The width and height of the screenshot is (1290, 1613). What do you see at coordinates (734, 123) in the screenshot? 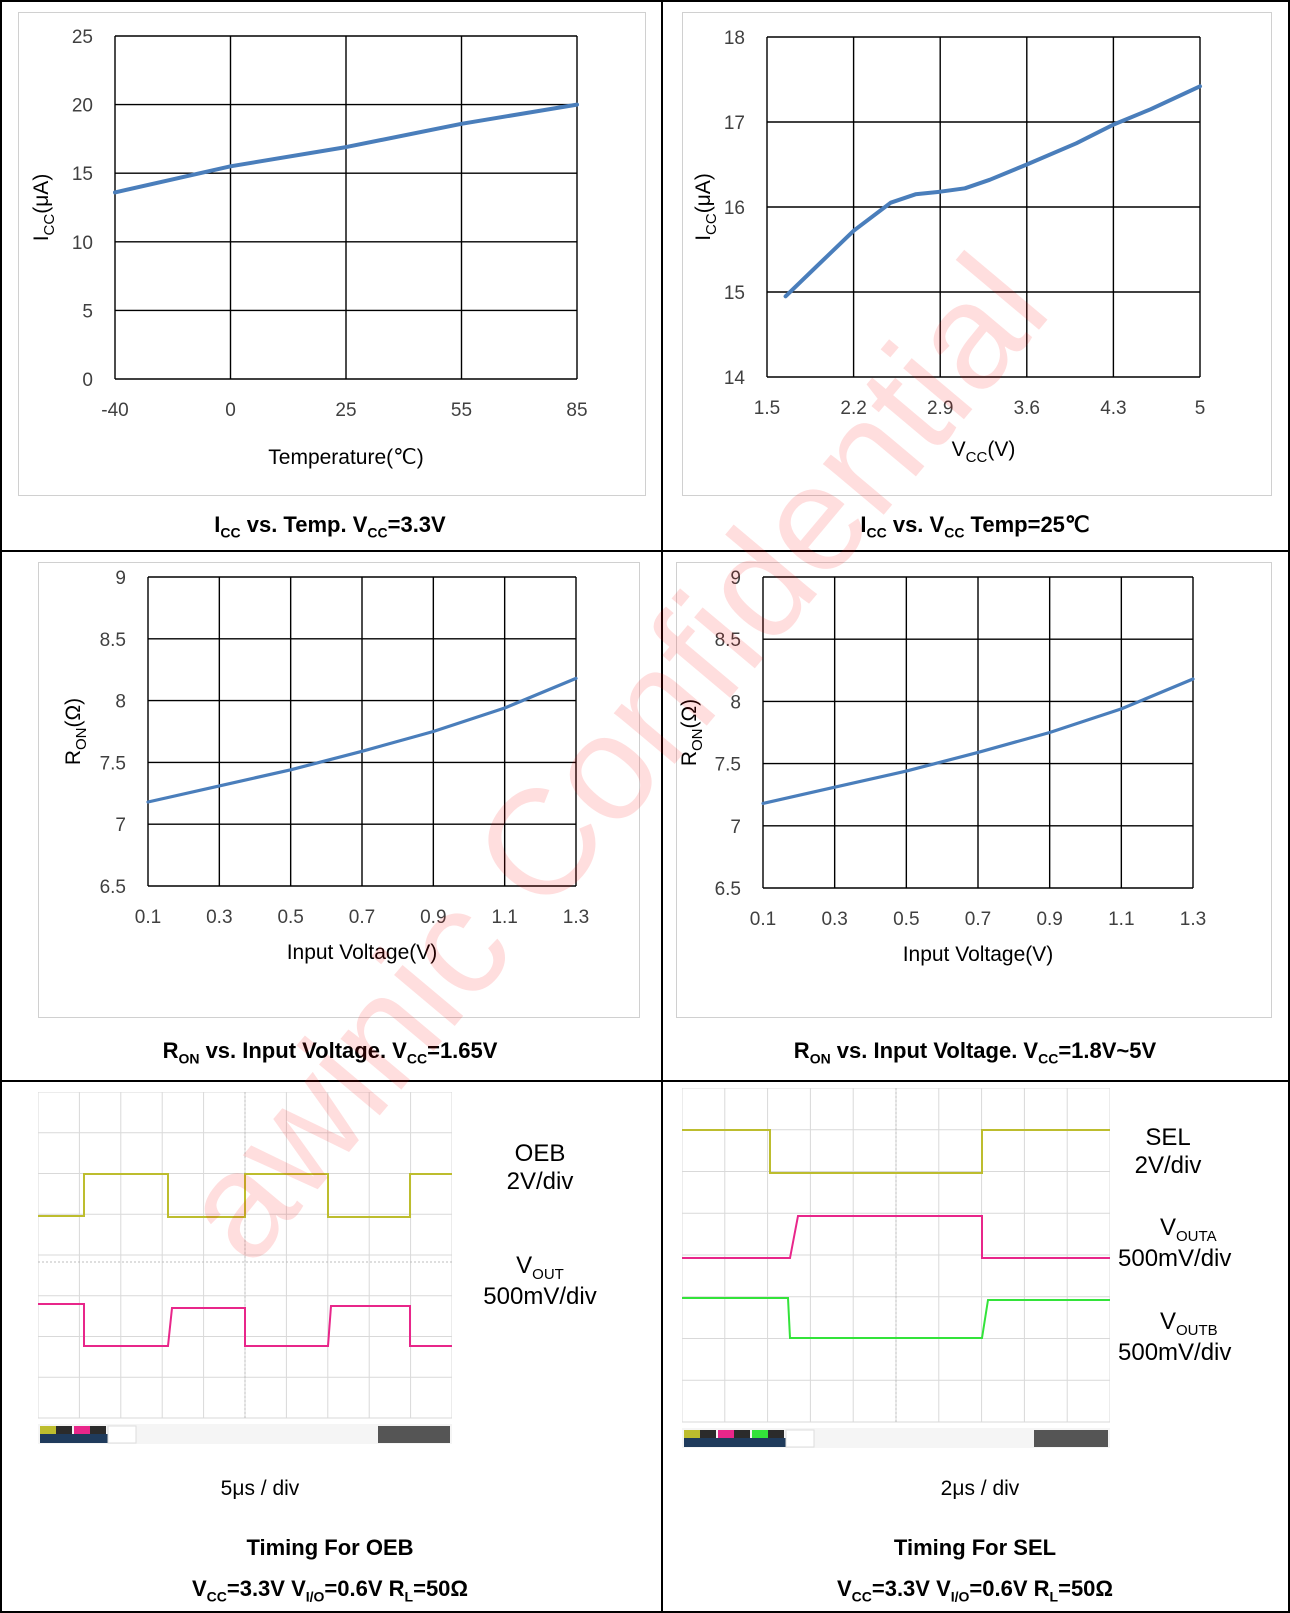
I see `y-tick-label: 17` at bounding box center [734, 123].